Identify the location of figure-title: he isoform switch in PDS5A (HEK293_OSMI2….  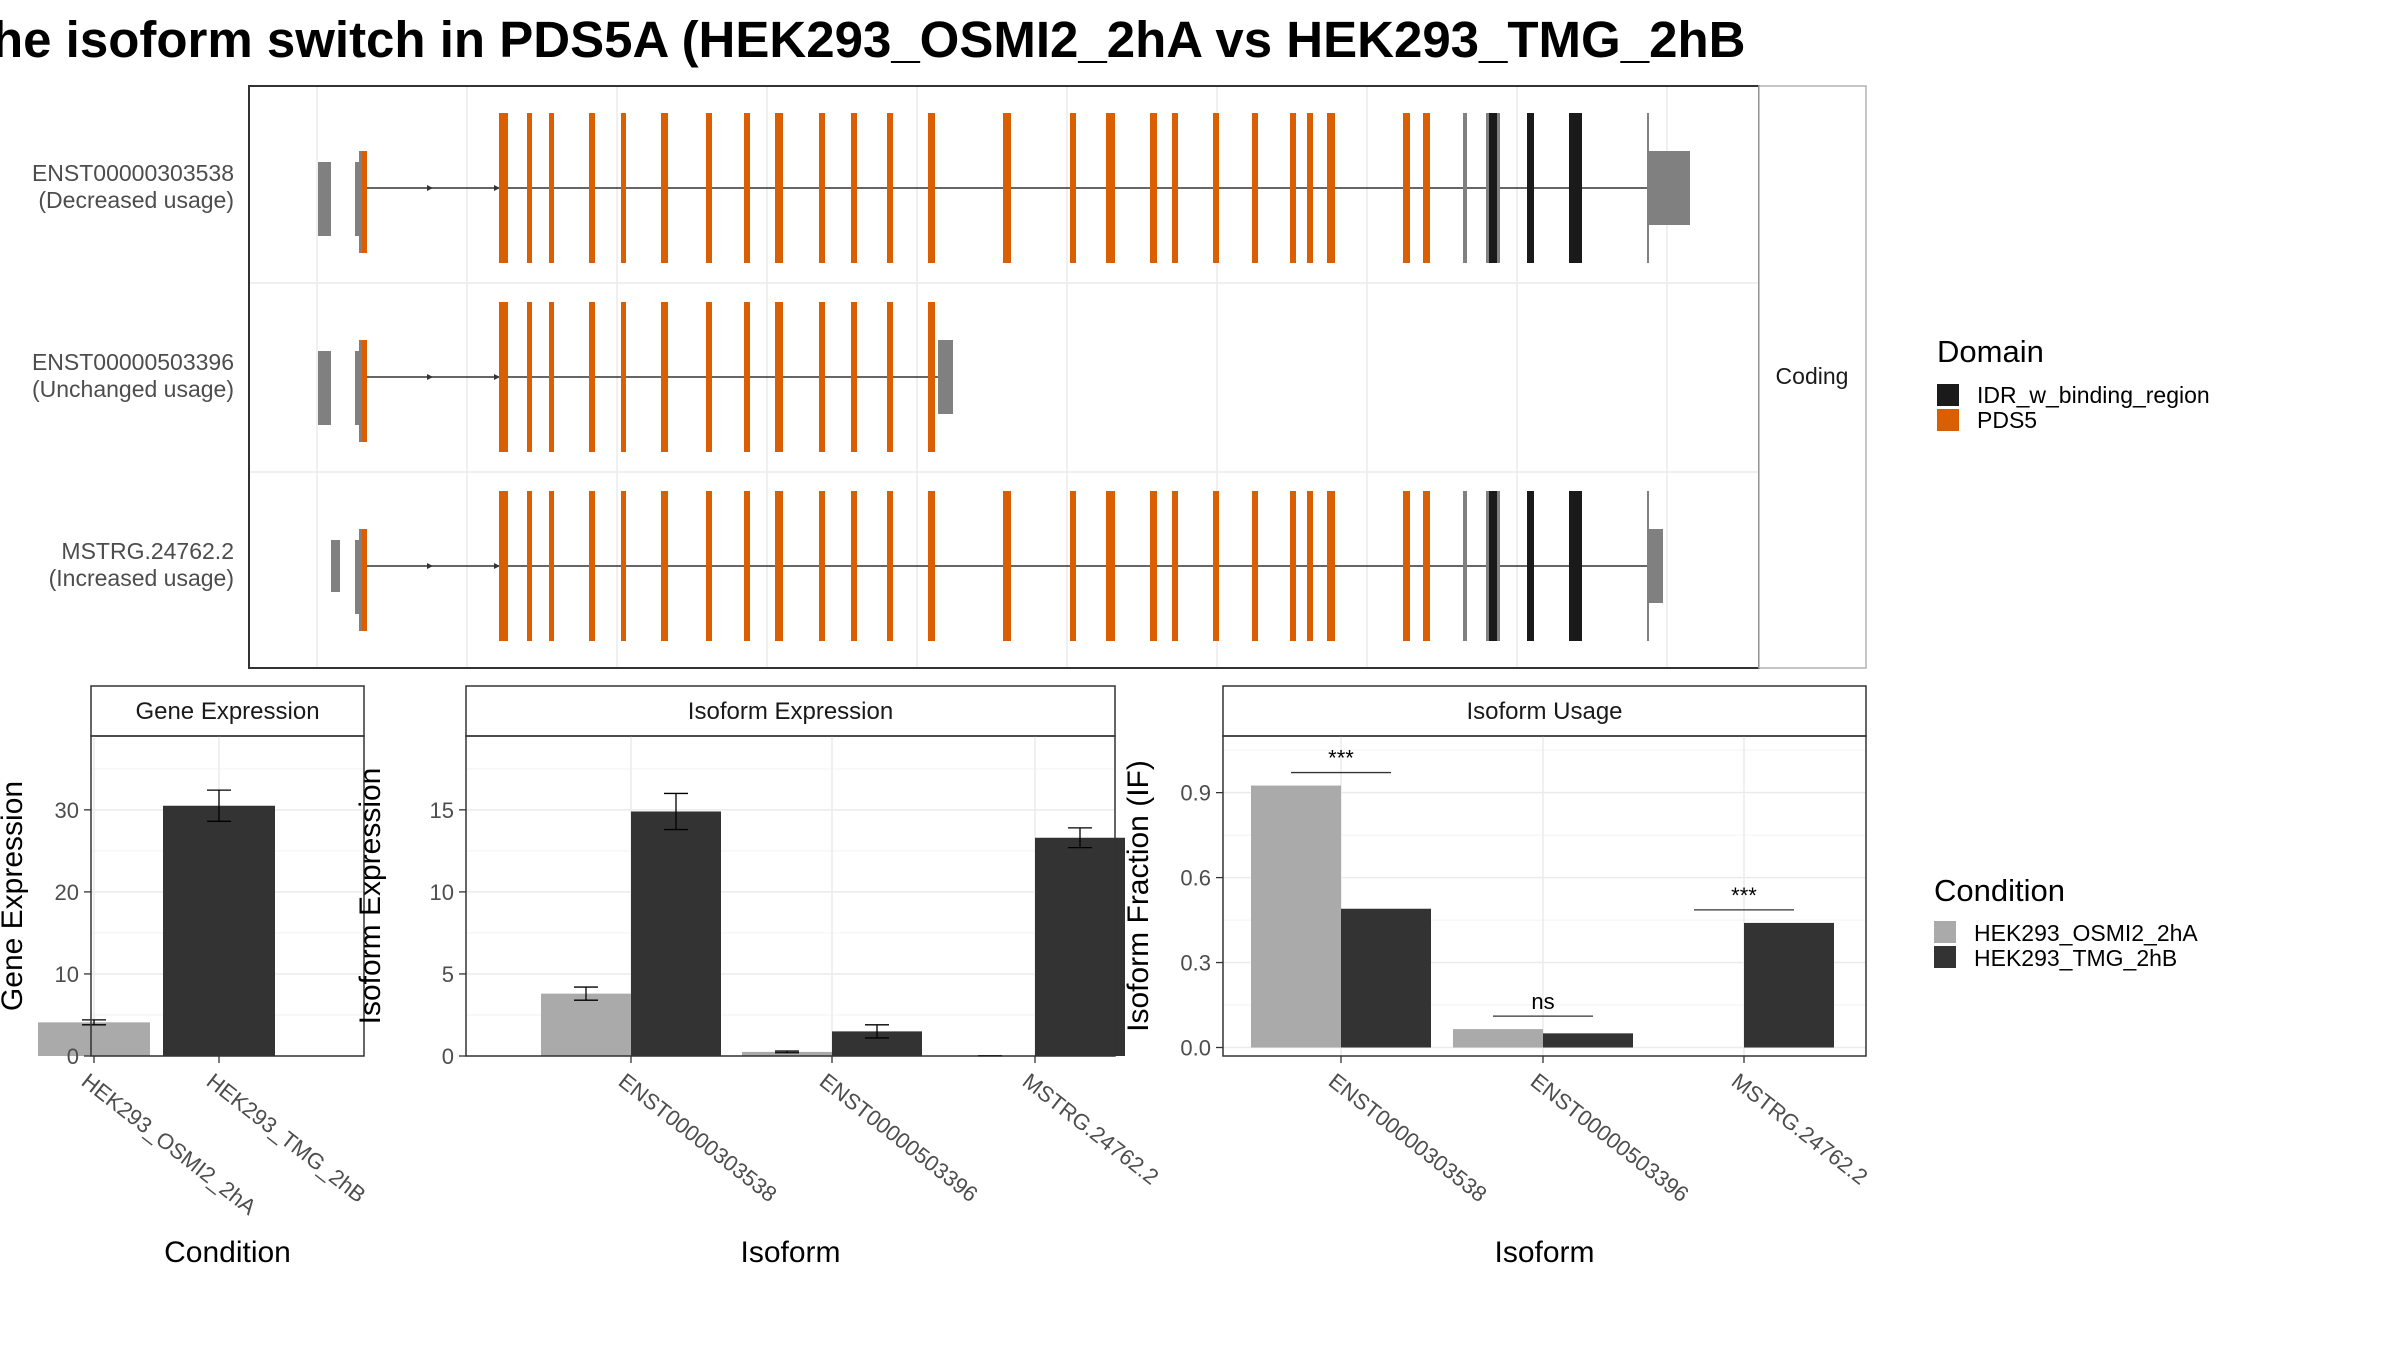
(872, 39).